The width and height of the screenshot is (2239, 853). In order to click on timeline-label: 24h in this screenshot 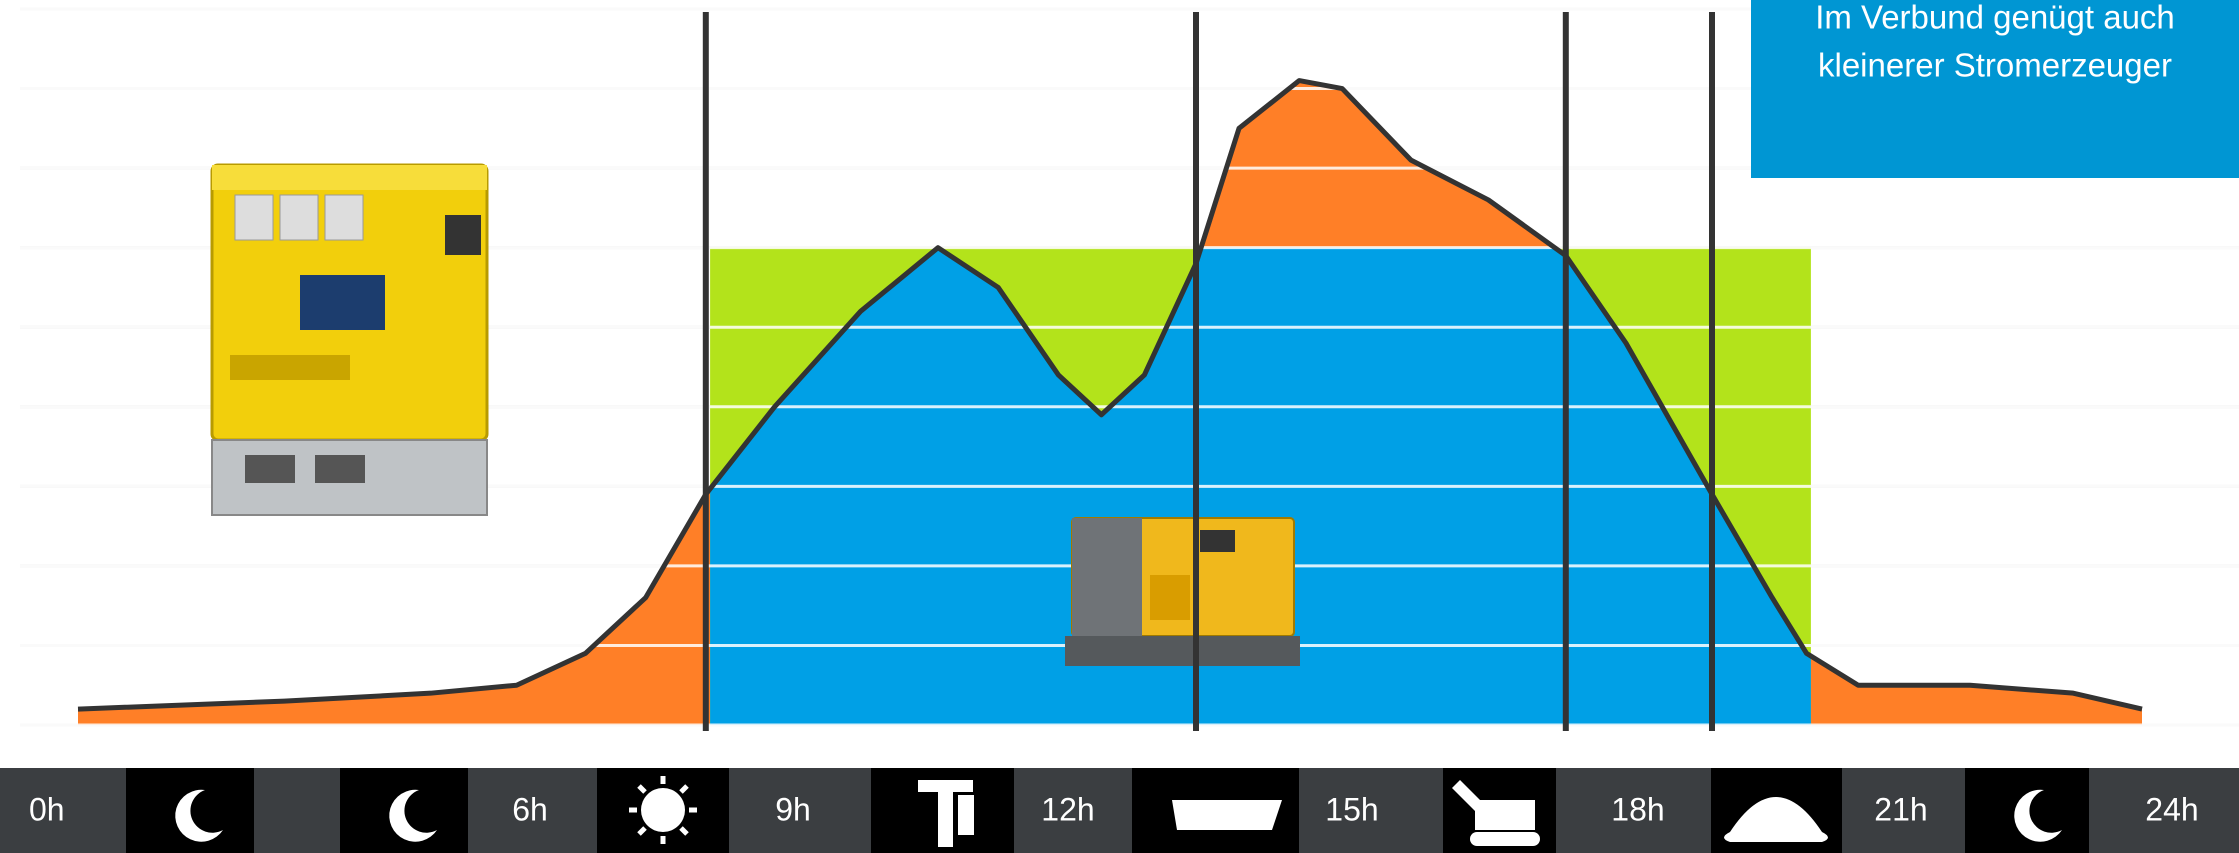, I will do `click(2171, 809)`.